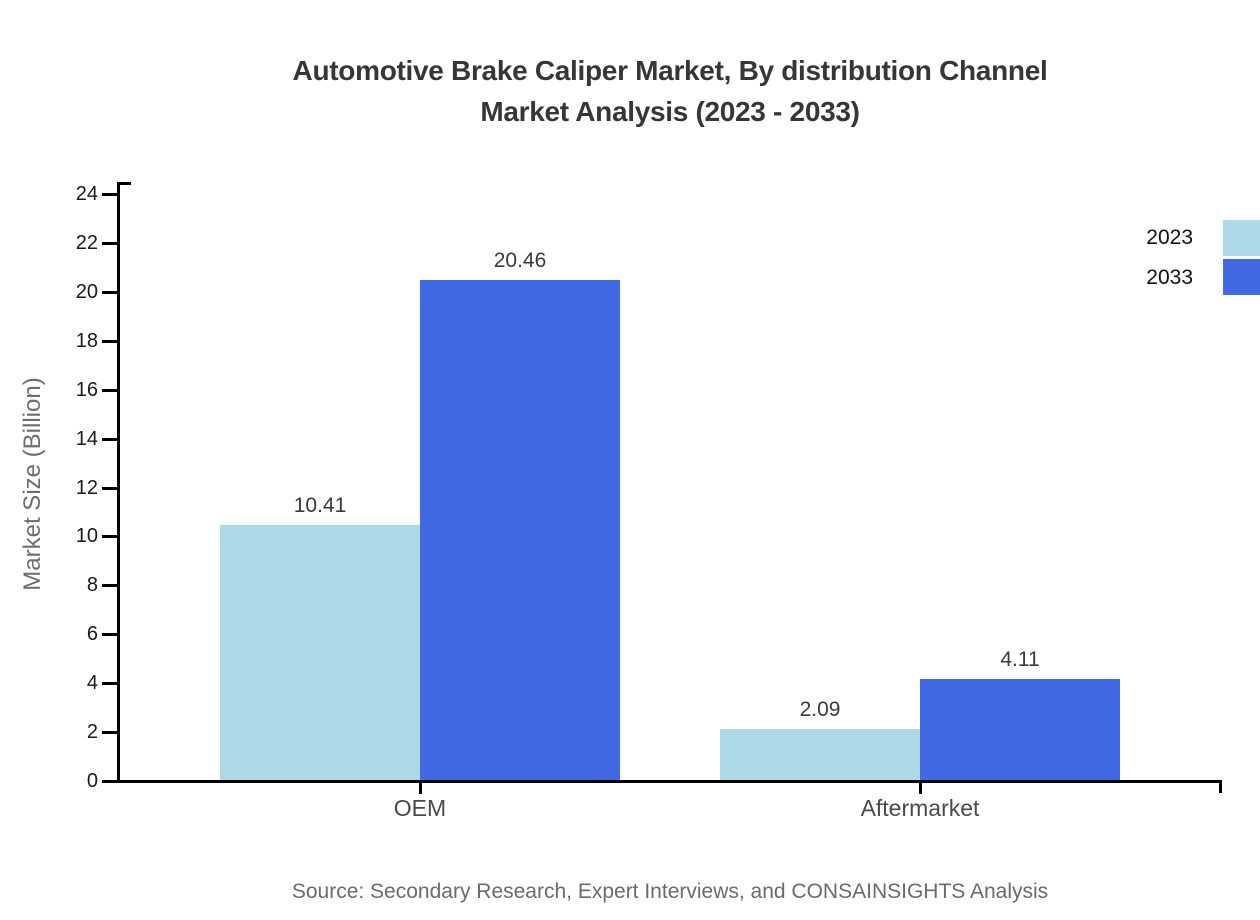 The width and height of the screenshot is (1260, 920). What do you see at coordinates (520, 529) in the screenshot?
I see `bar-2033-oem` at bounding box center [520, 529].